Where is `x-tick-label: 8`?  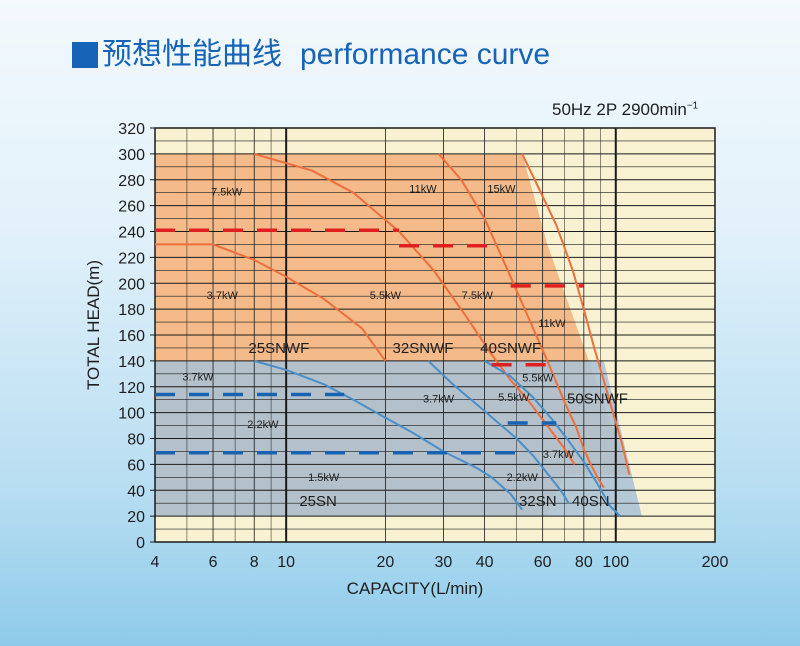 x-tick-label: 8 is located at coordinates (254, 562).